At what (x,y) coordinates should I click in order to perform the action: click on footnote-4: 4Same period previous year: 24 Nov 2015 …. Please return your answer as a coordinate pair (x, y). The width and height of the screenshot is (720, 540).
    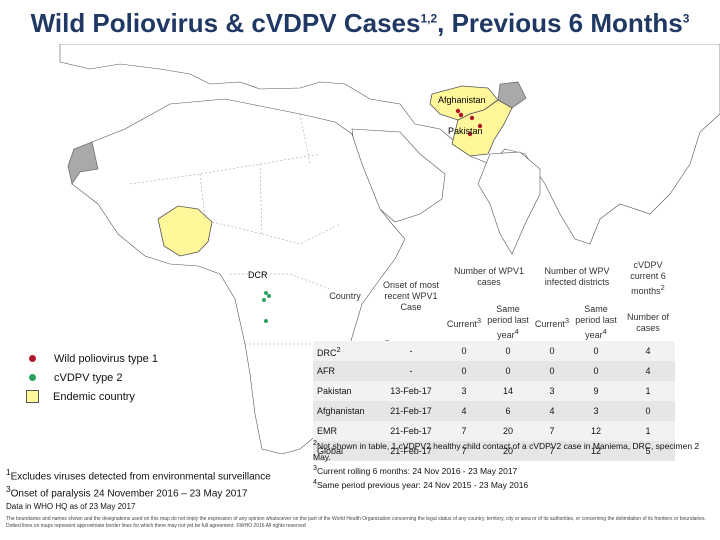
    Looking at the image, I should click on (421, 483).